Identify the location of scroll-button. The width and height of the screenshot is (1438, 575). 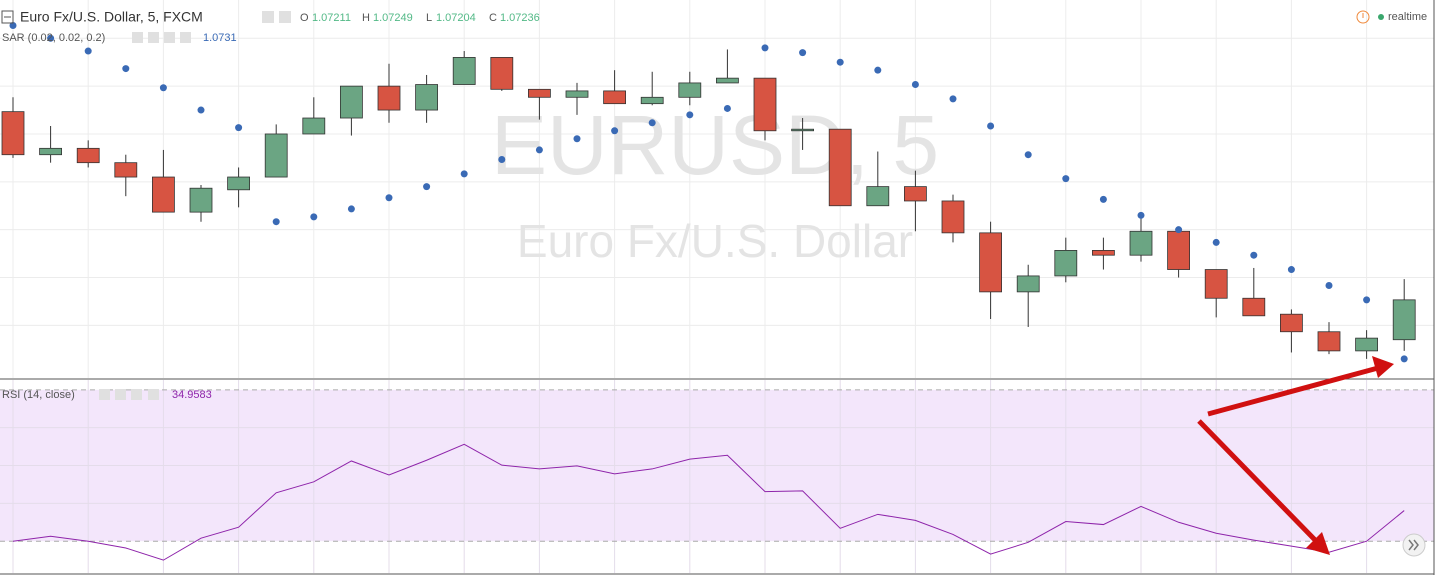
(1414, 545).